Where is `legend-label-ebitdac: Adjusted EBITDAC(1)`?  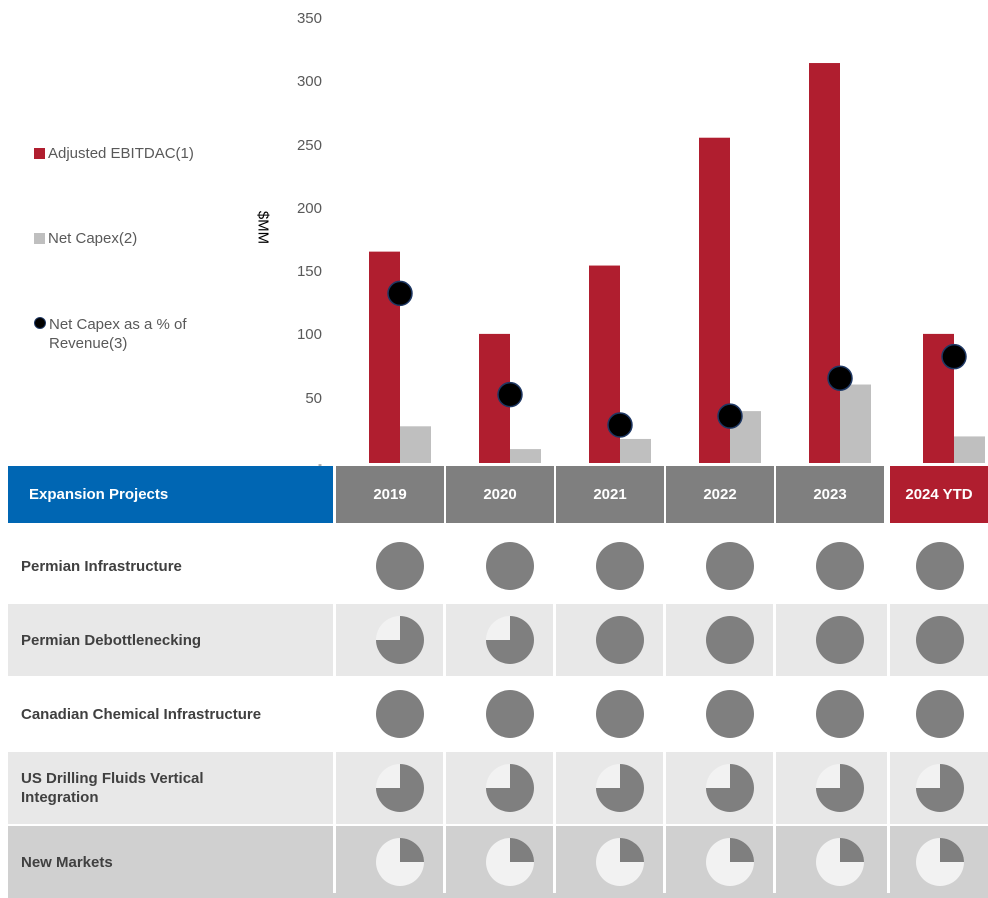
legend-label-ebitdac: Adjusted EBITDAC(1) is located at coordinates (121, 153).